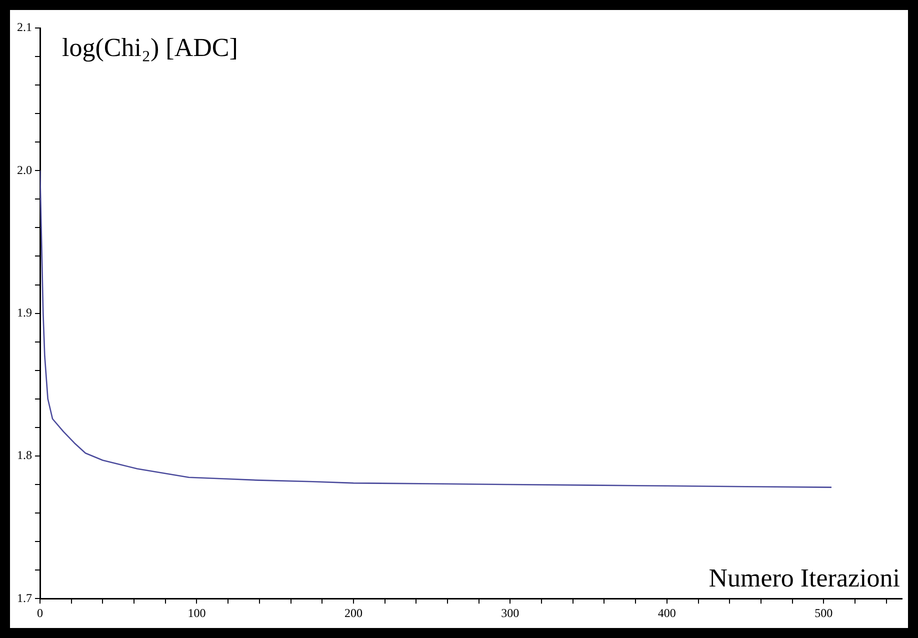 The height and width of the screenshot is (638, 918). Describe the element at coordinates (804, 577) in the screenshot. I see `x-axis-title: Numero Iterazioni` at that location.